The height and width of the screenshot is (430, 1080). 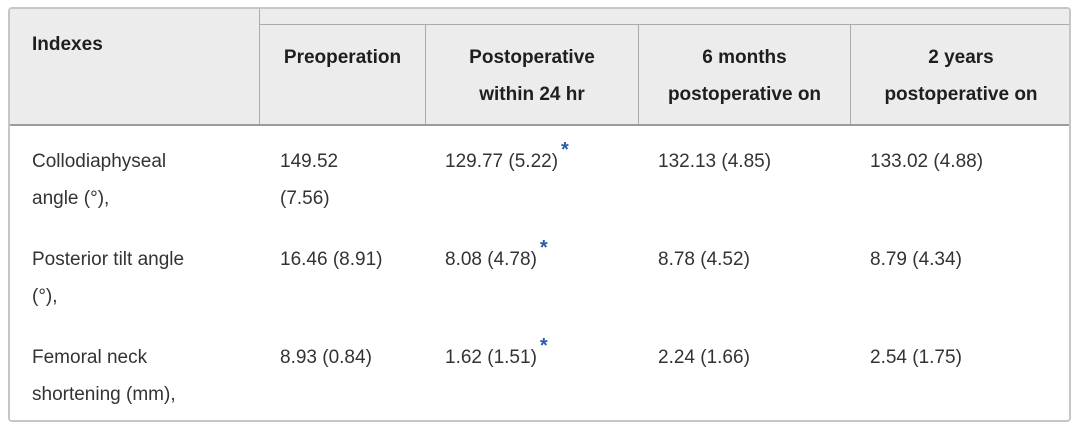 I want to click on cell-value: (7.56), so click(x=305, y=198).